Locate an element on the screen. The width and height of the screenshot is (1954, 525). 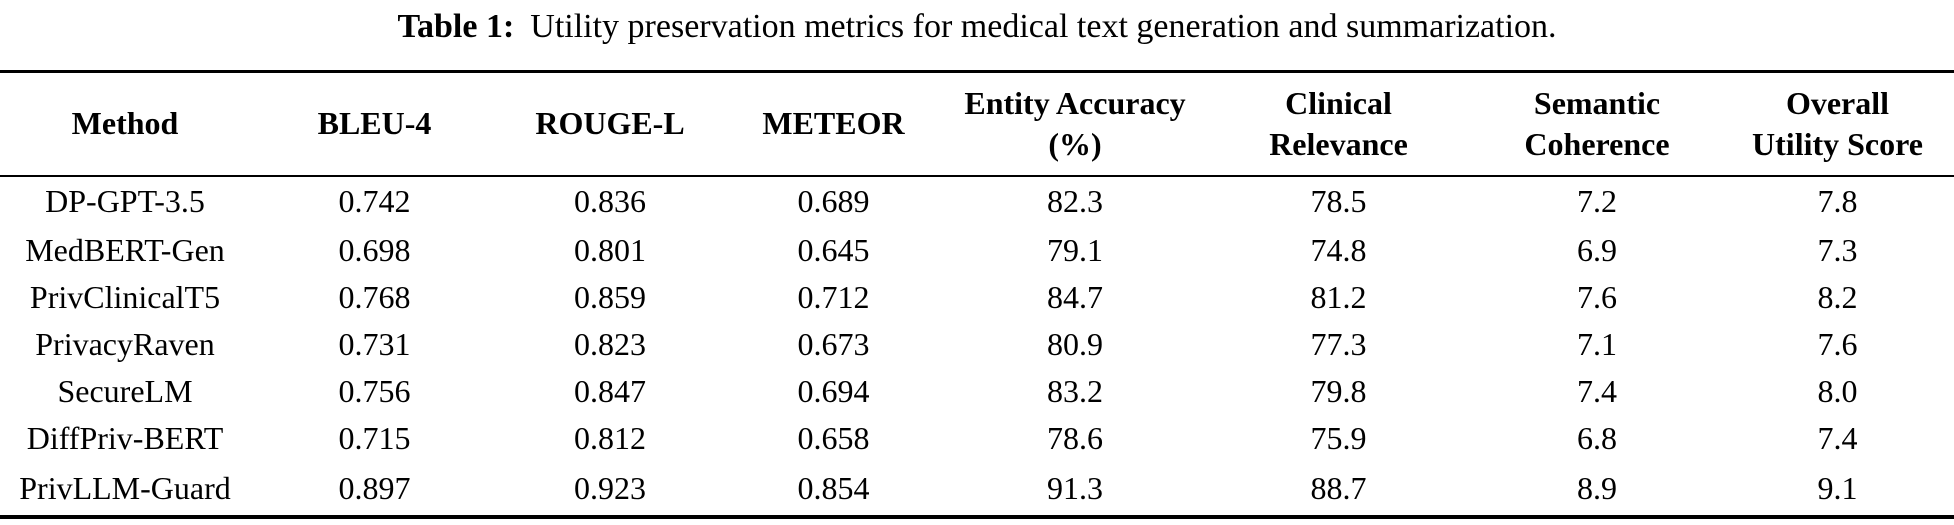
column-header-rougel: ROUGE-L is located at coordinates (610, 124).